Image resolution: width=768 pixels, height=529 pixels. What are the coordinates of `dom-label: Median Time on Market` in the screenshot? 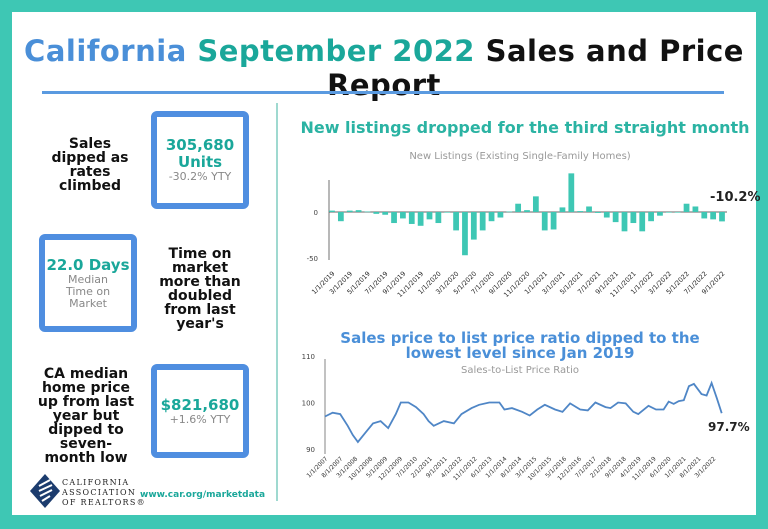 It's located at (88, 291).